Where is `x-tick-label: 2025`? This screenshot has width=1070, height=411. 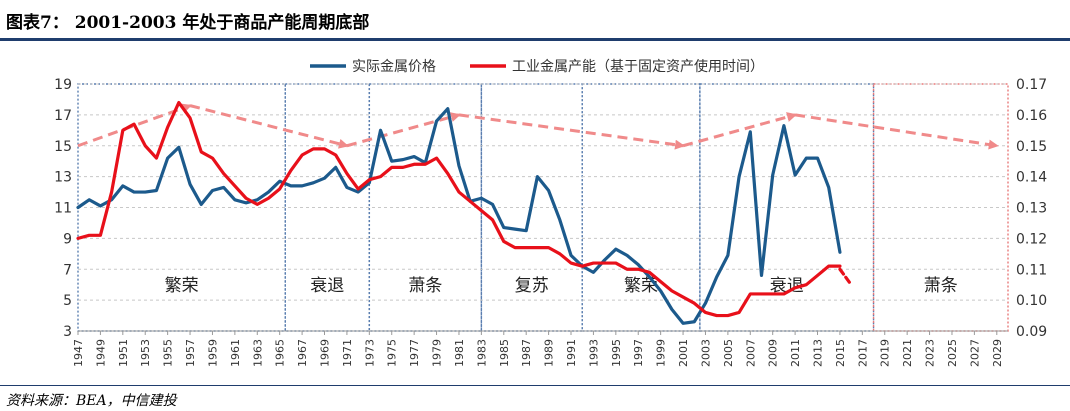 x-tick-label: 2025 is located at coordinates (952, 353).